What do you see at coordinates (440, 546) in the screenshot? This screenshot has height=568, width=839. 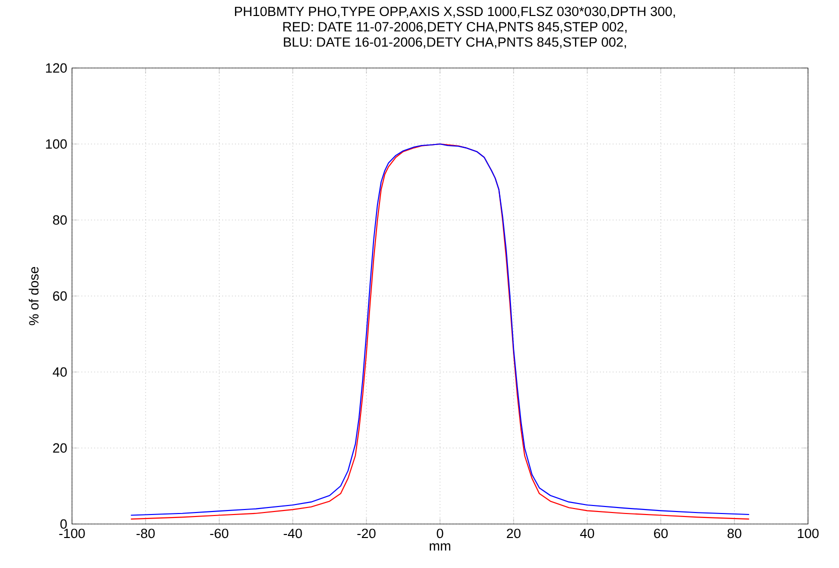 I see `x-axis-title: mm` at bounding box center [440, 546].